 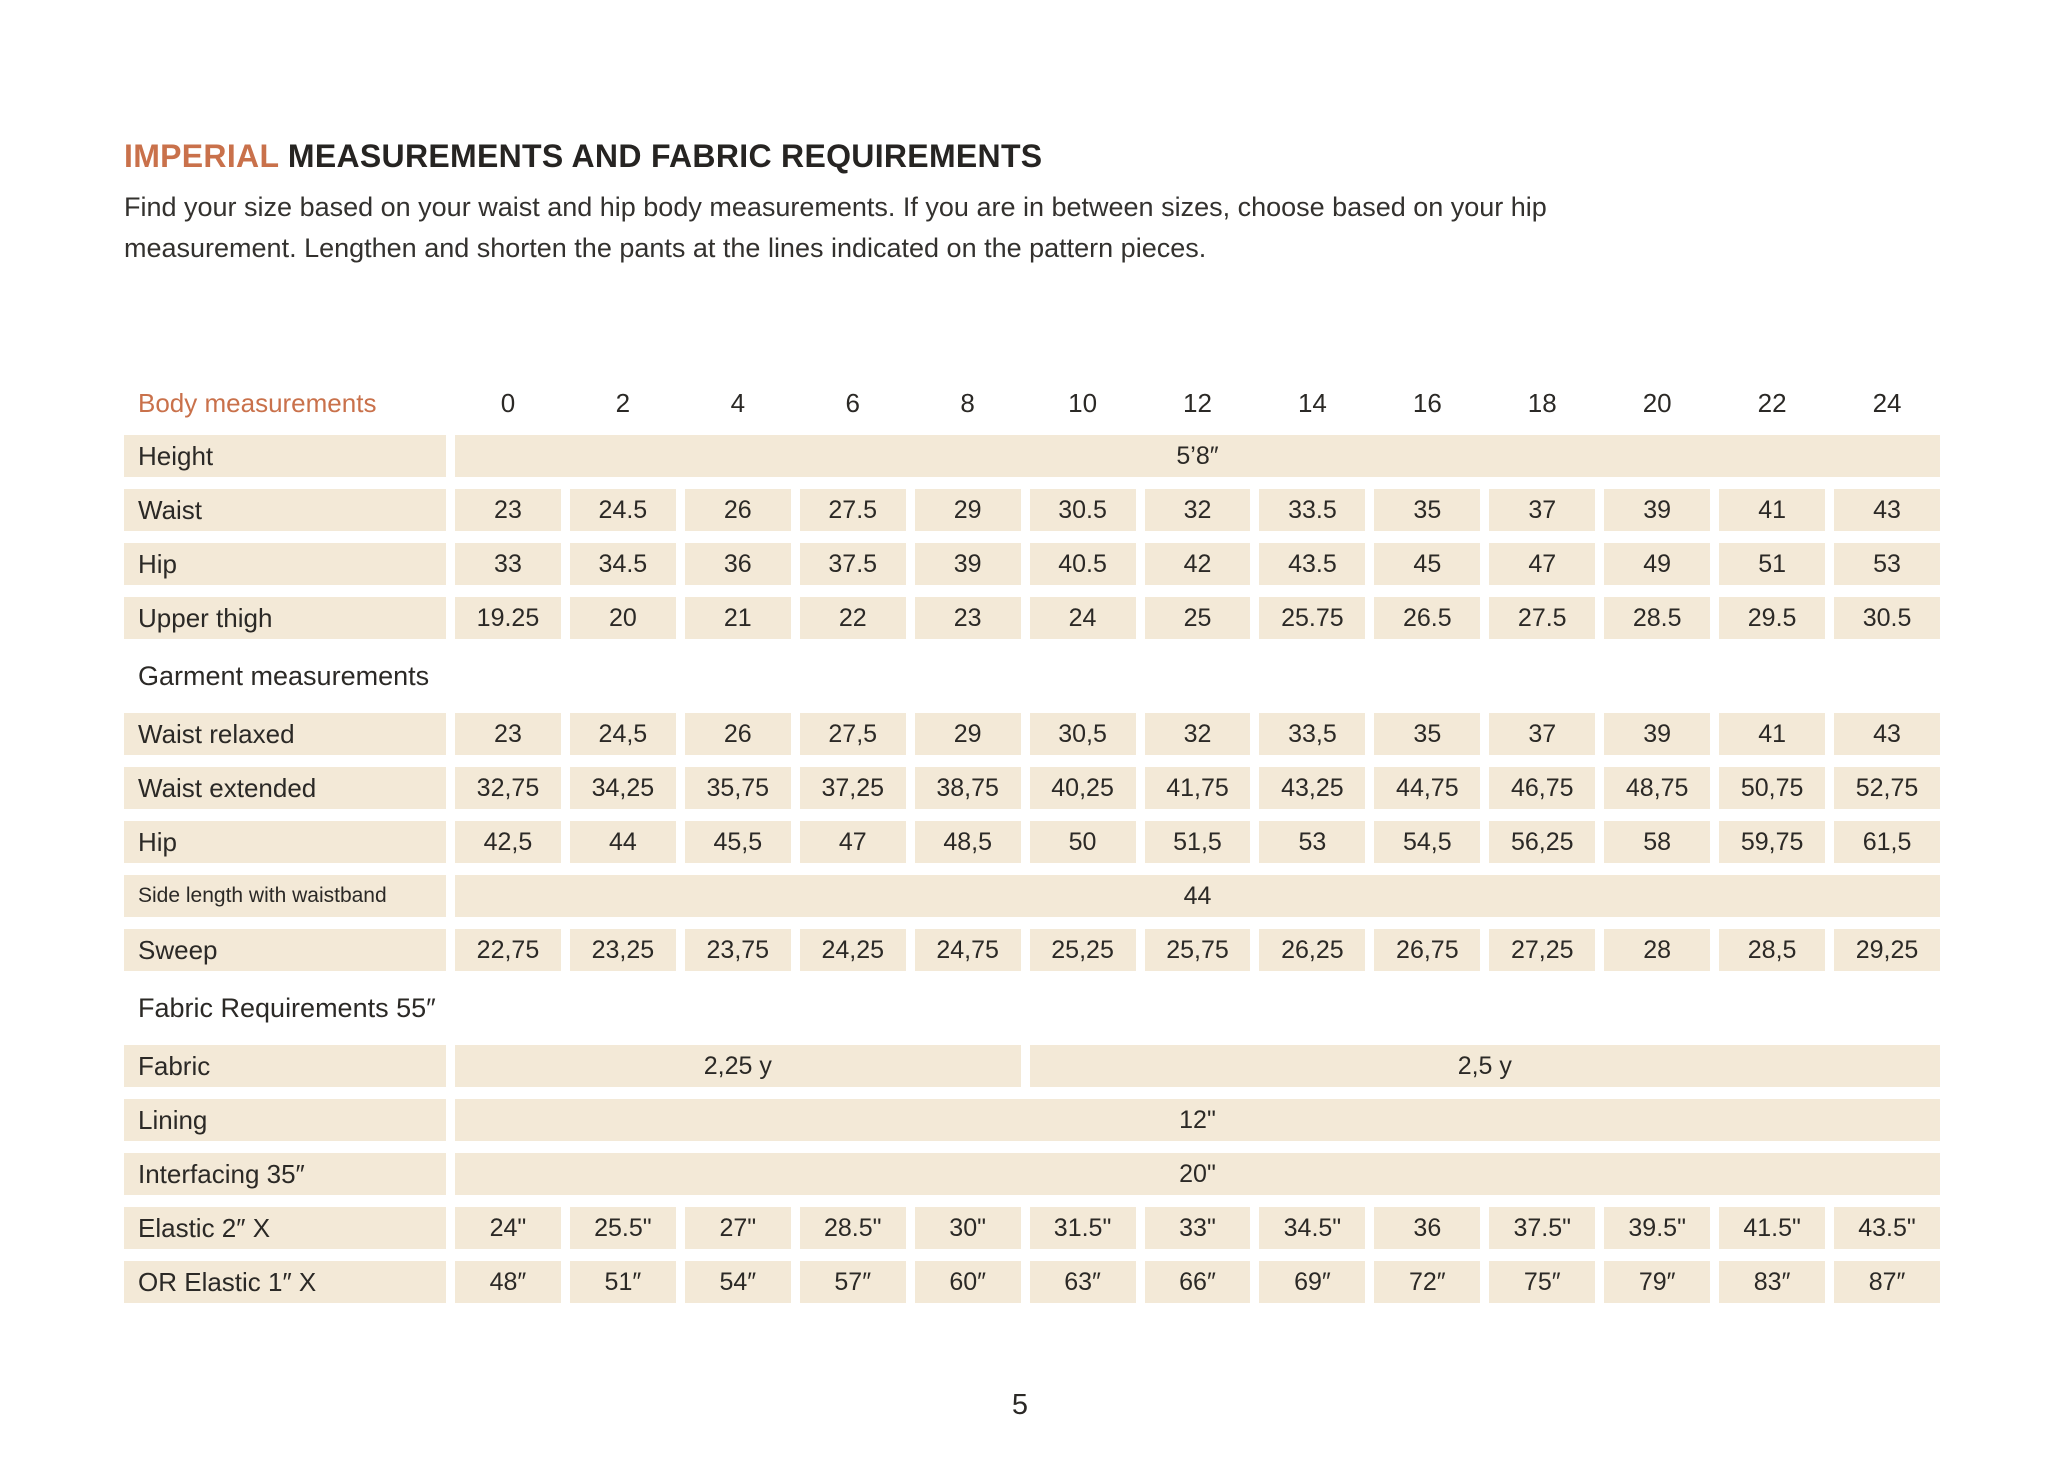 I want to click on size-column-header: 0, so click(x=508, y=402).